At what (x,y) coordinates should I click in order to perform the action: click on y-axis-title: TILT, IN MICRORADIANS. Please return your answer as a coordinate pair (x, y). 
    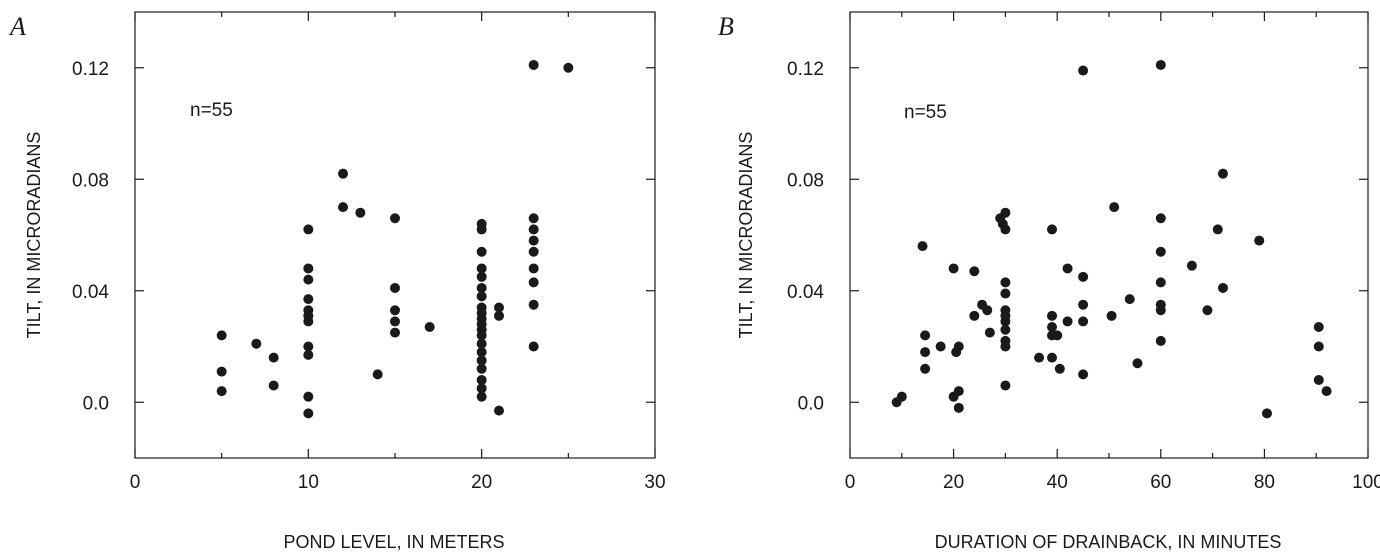
    Looking at the image, I should click on (746, 235).